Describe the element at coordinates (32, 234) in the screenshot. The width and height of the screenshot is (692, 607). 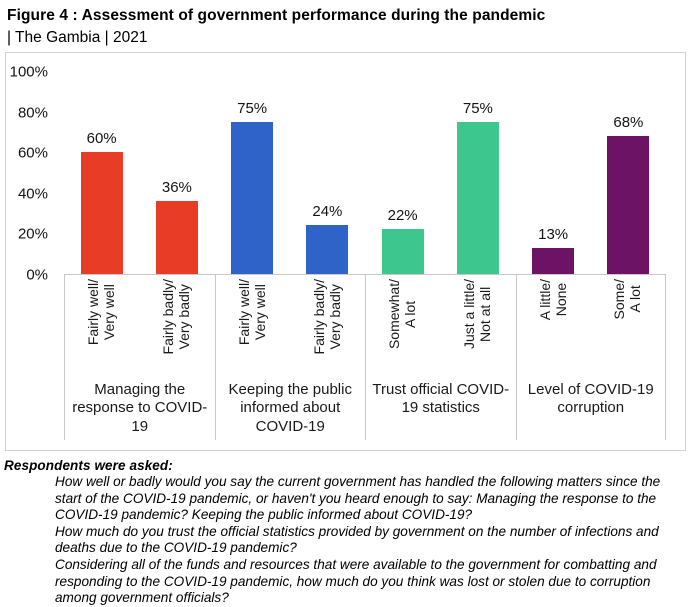
I see `y-tick-label: 20%` at that location.